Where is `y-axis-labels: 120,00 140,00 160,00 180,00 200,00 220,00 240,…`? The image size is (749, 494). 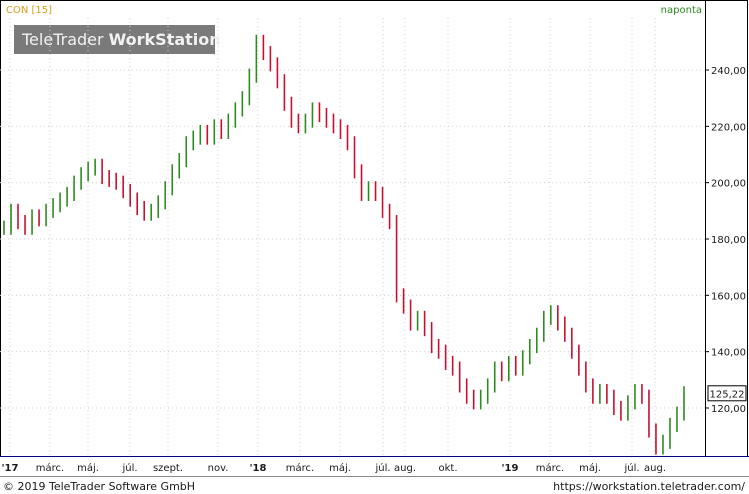
y-axis-labels: 120,00 140,00 160,00 180,00 200,00 220,00 240,… is located at coordinates (725, 240).